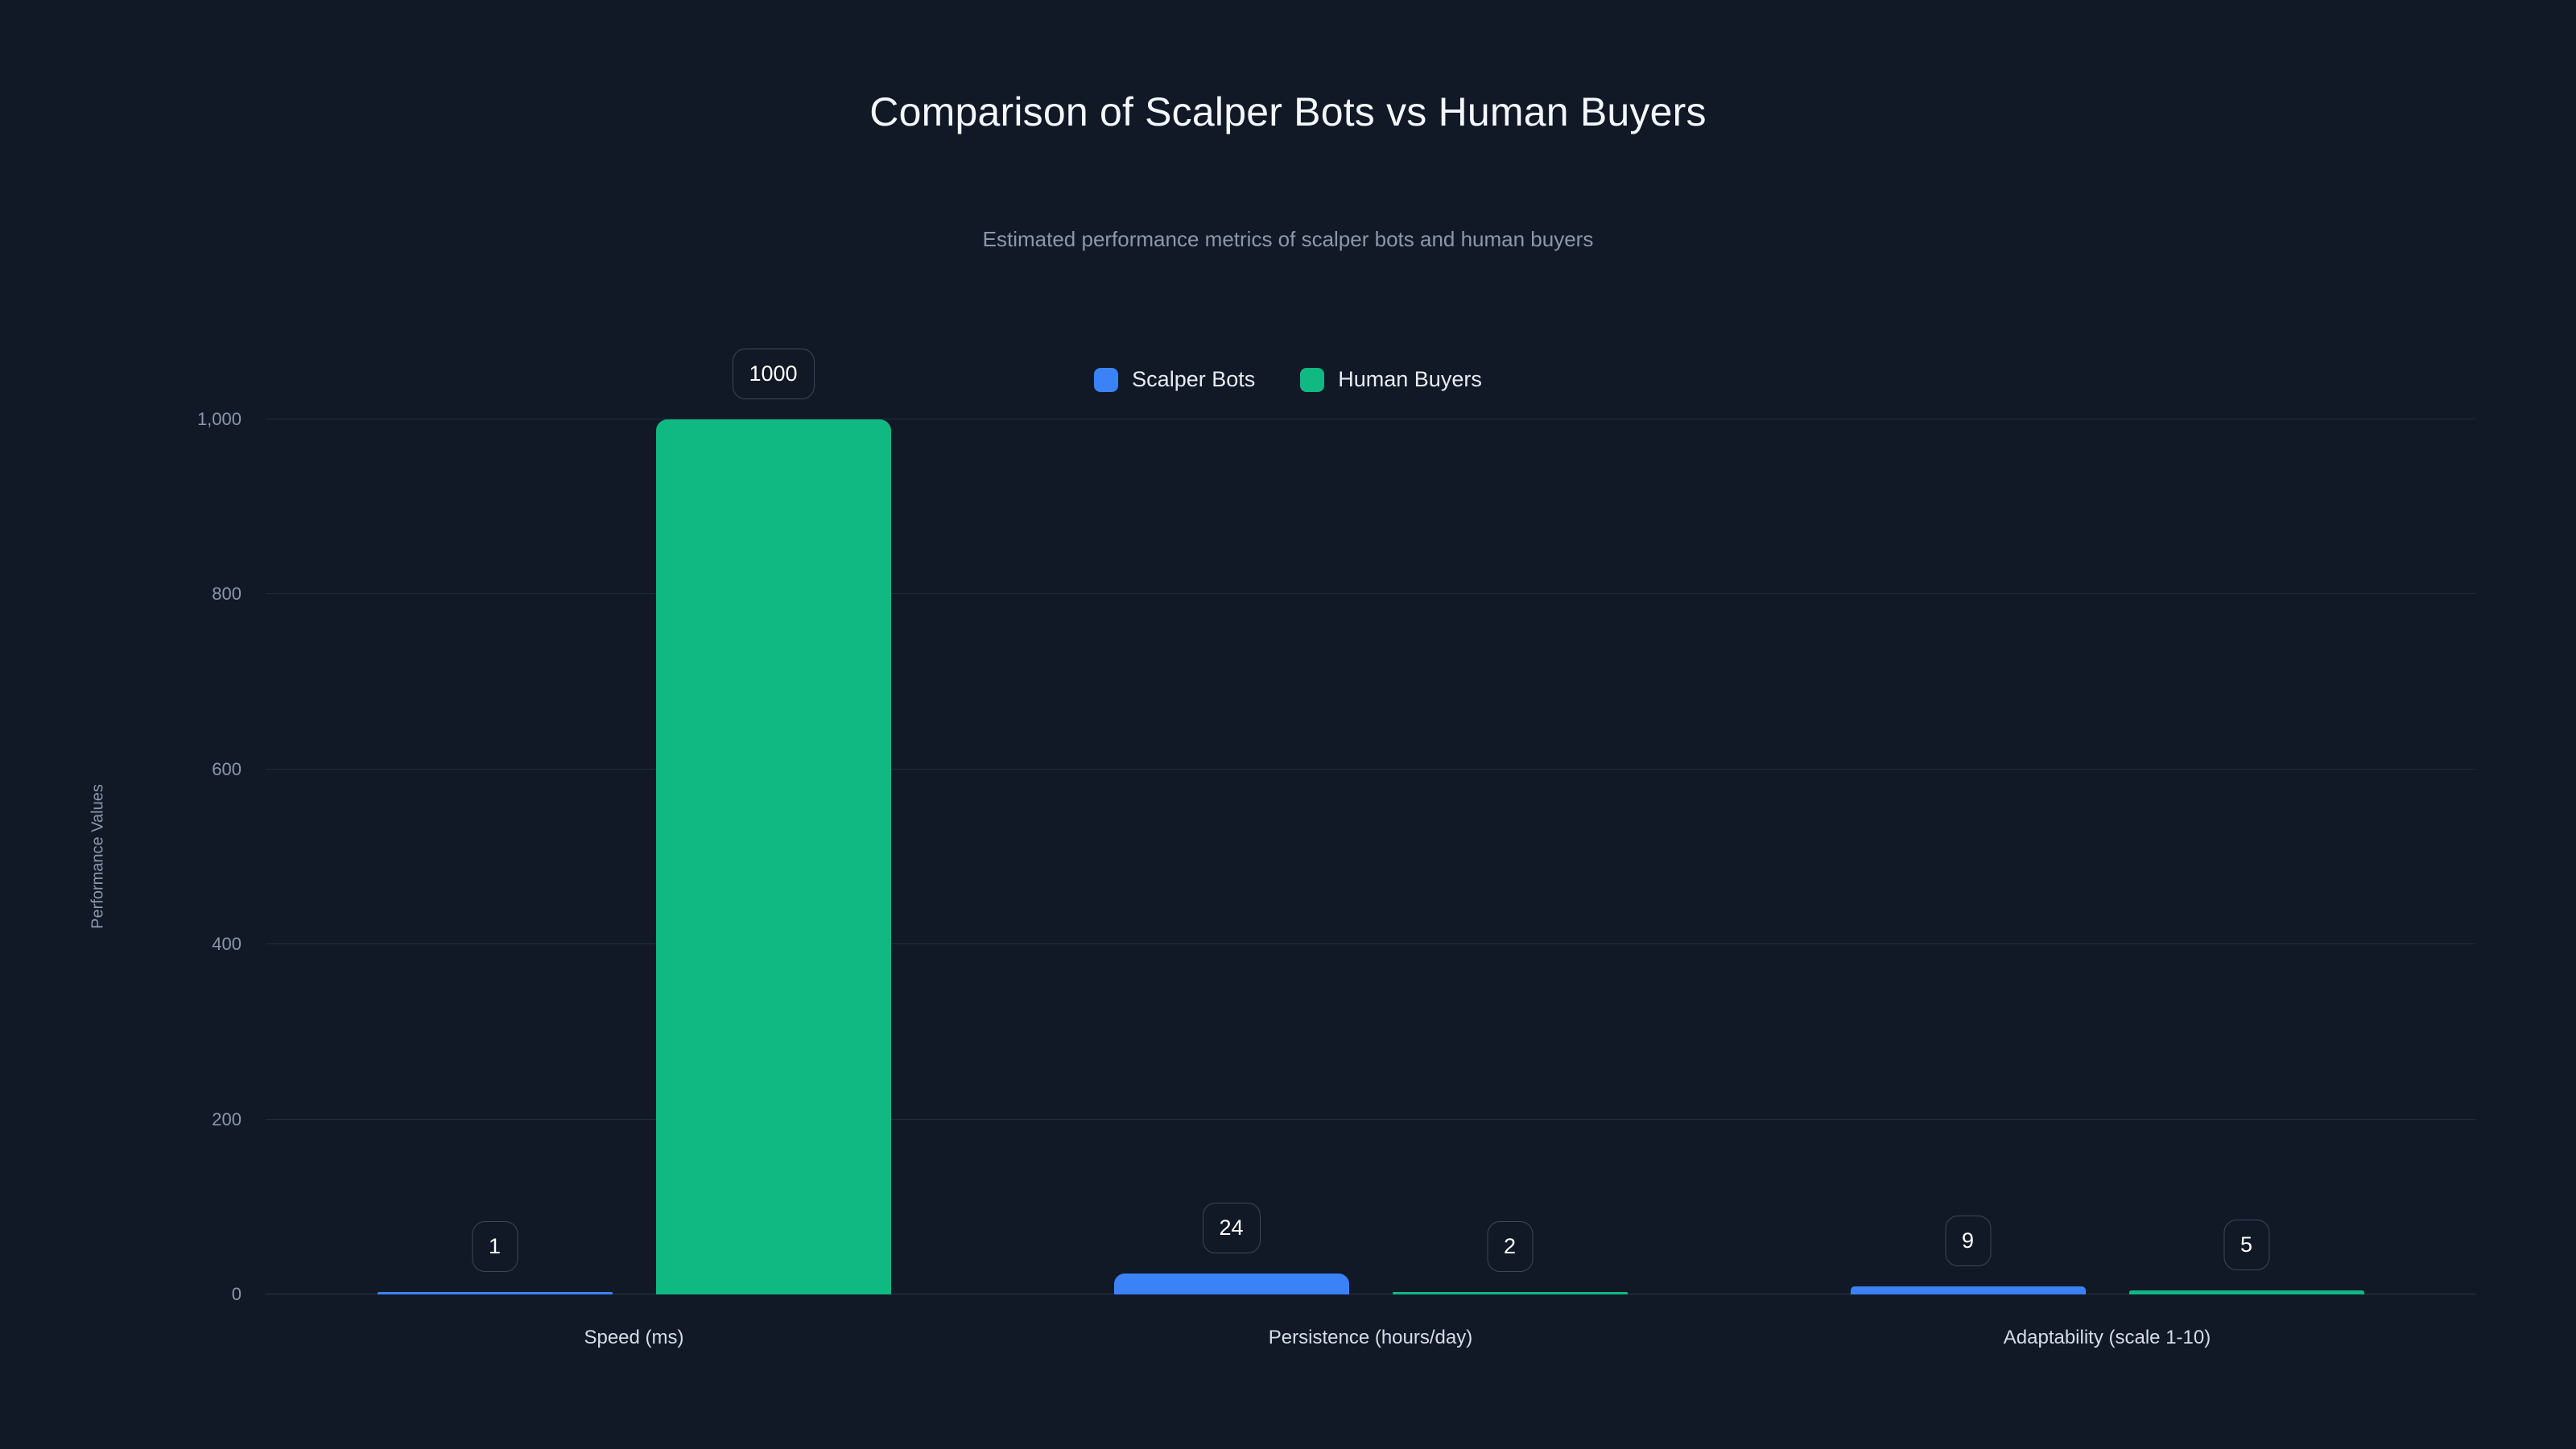 This screenshot has width=2576, height=1449. Describe the element at coordinates (2246, 1244) in the screenshot. I see `bar-value-label: 5` at that location.